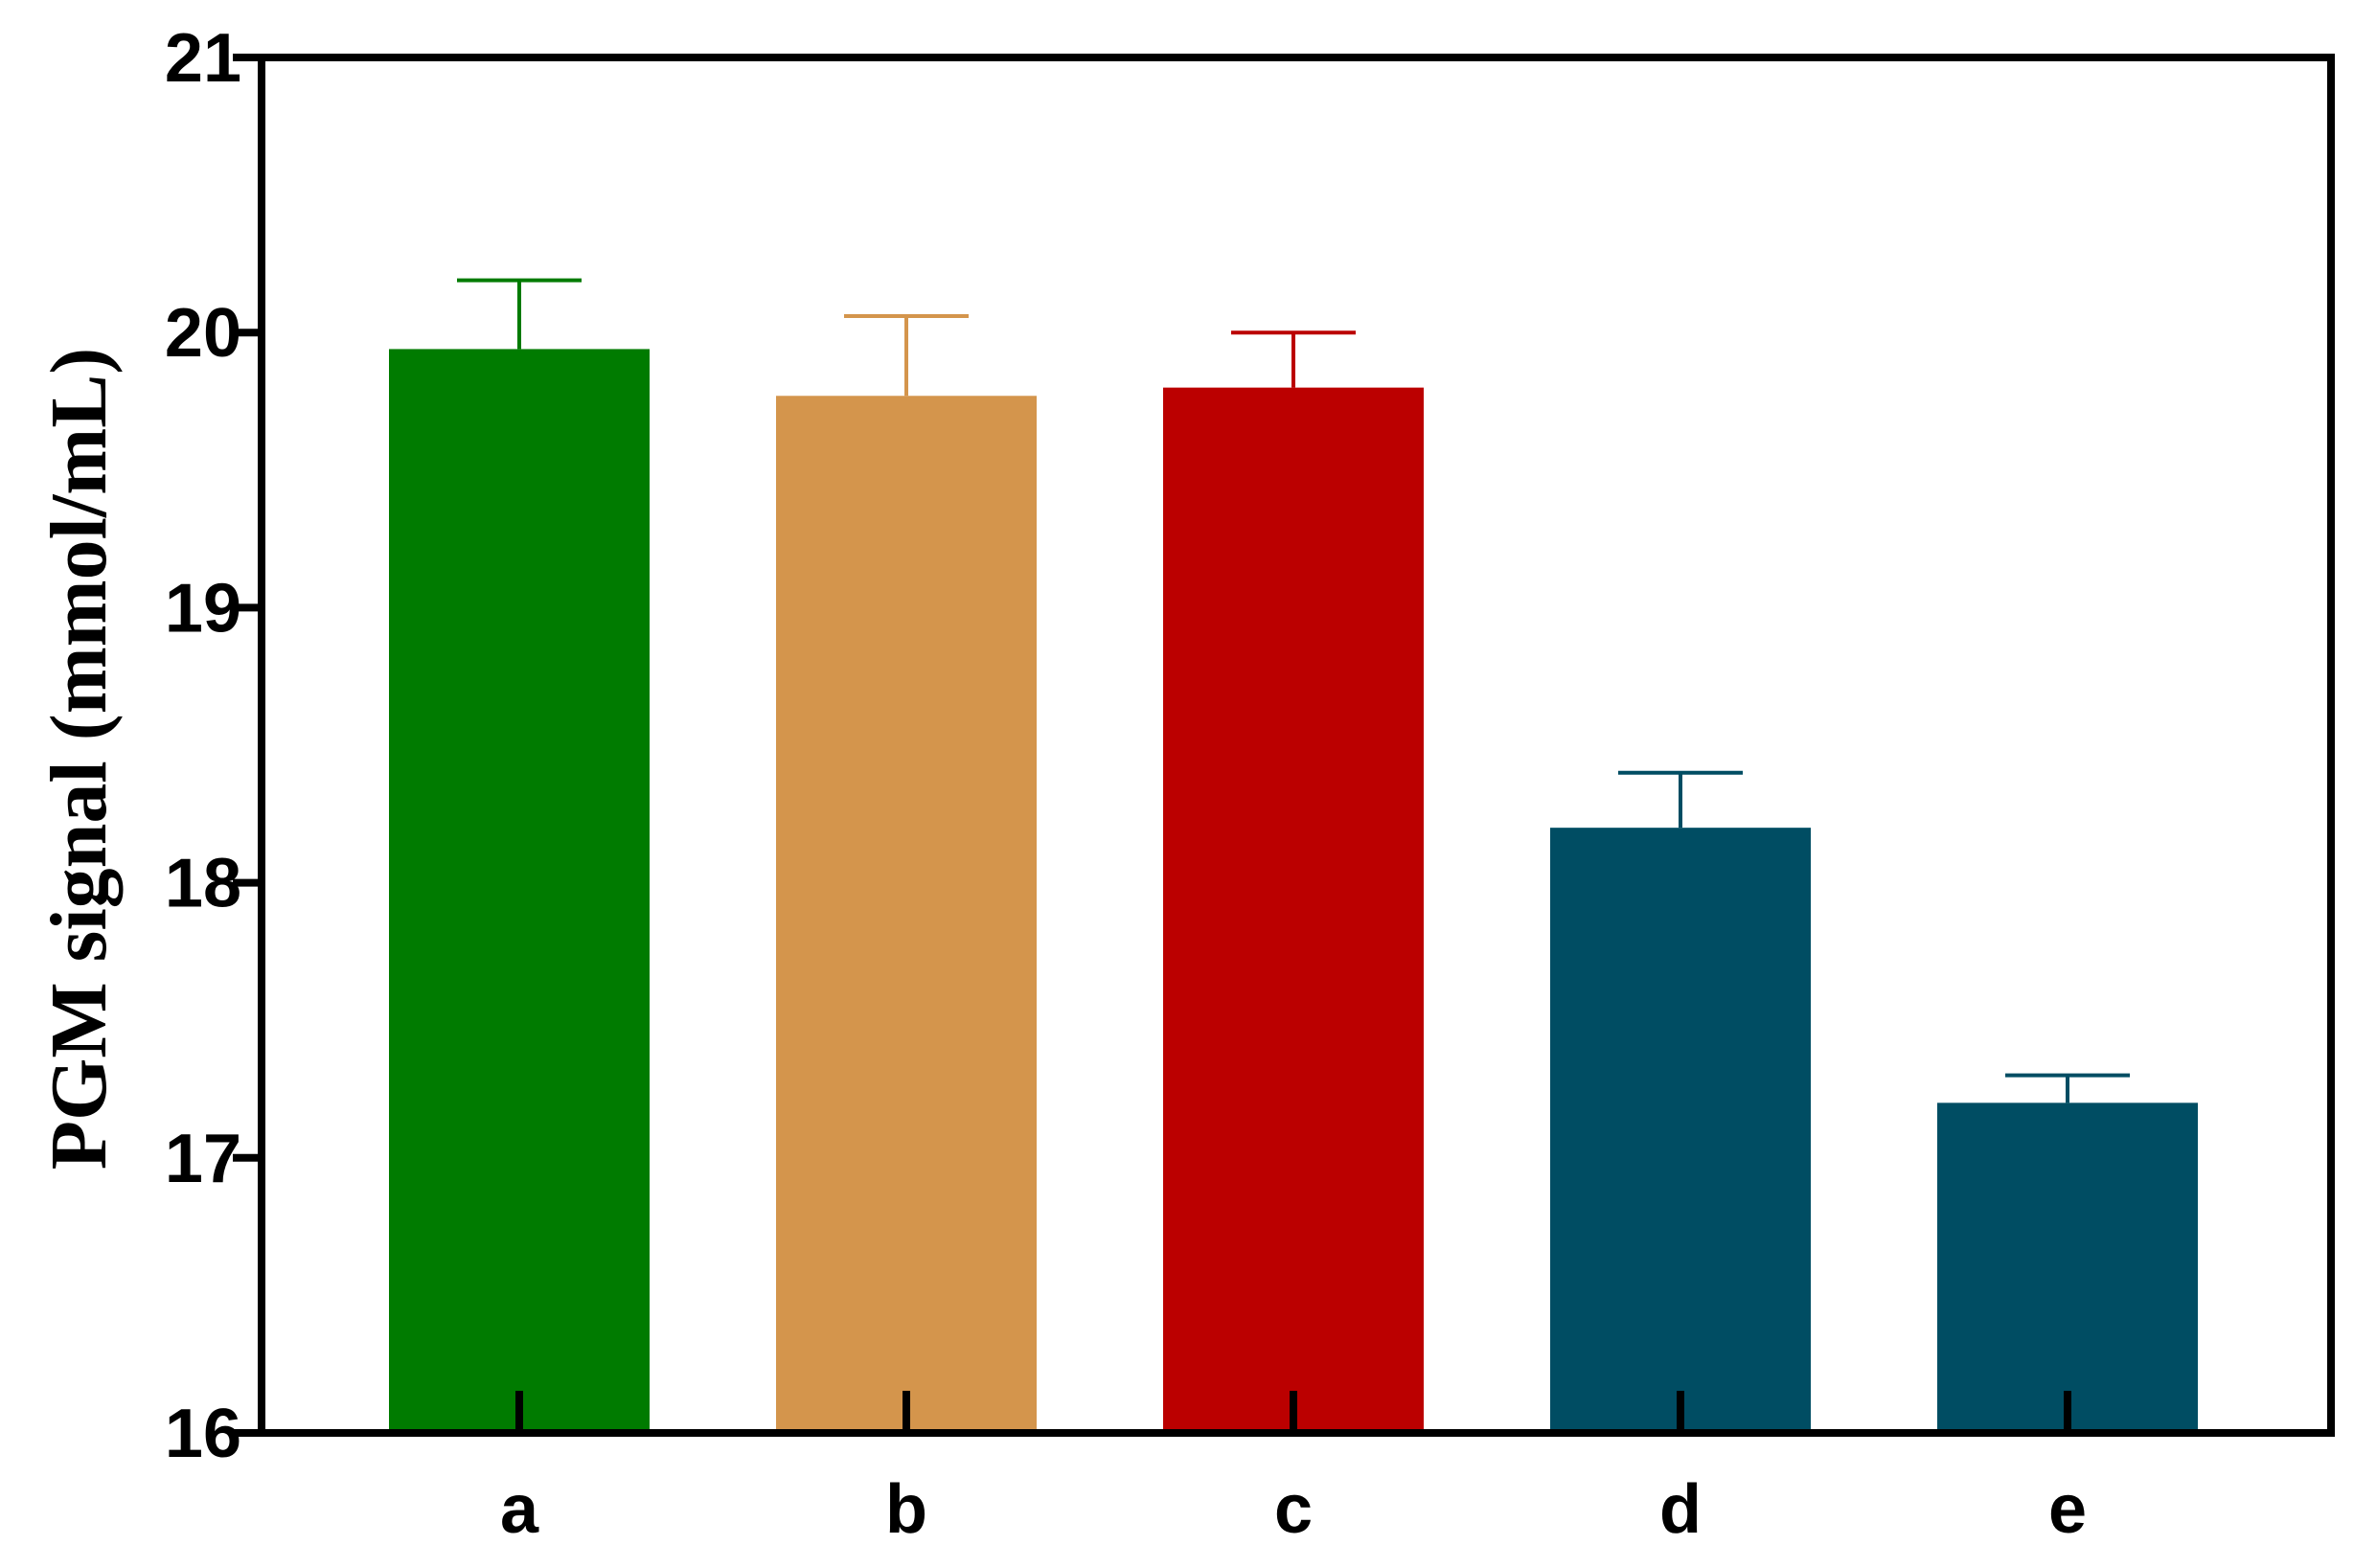  Describe the element at coordinates (203, 333) in the screenshot. I see `y-tick-label-20: 20` at that location.